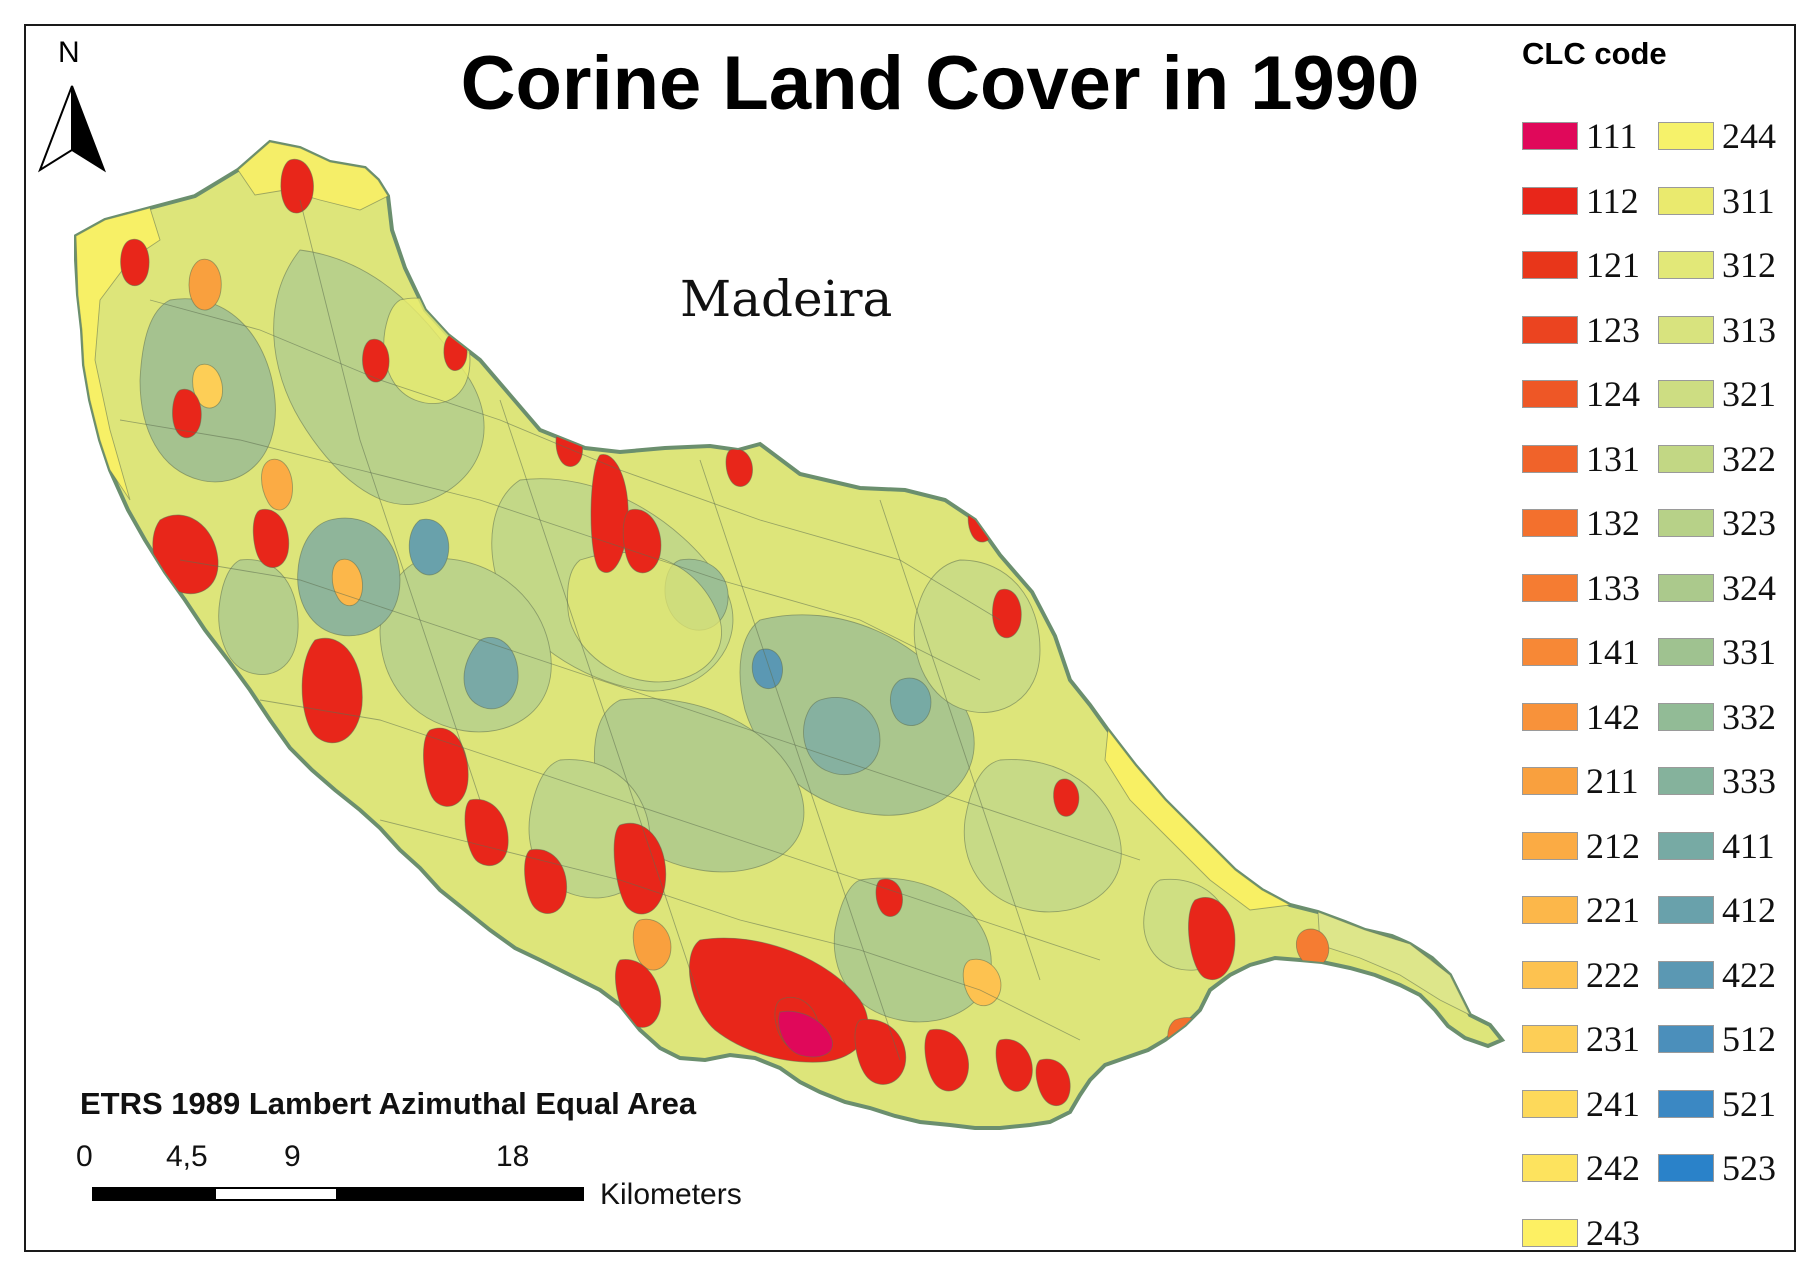  Describe the element at coordinates (1581, 201) in the screenshot. I see `legend-item-112: 112` at that location.